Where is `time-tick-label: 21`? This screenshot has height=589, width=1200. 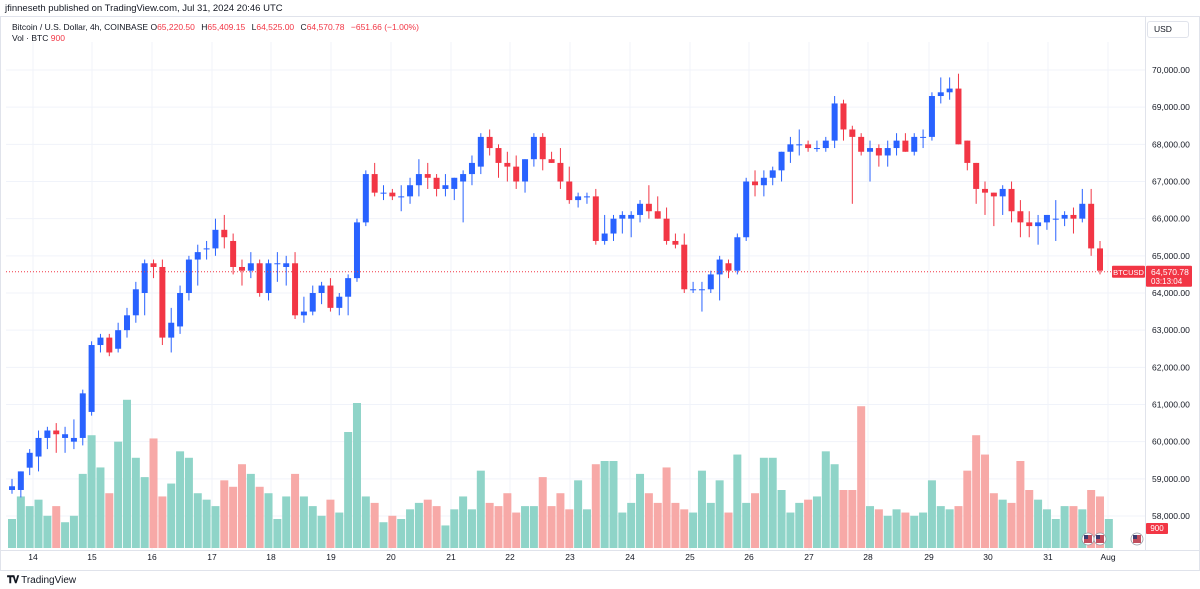 time-tick-label: 21 is located at coordinates (451, 557).